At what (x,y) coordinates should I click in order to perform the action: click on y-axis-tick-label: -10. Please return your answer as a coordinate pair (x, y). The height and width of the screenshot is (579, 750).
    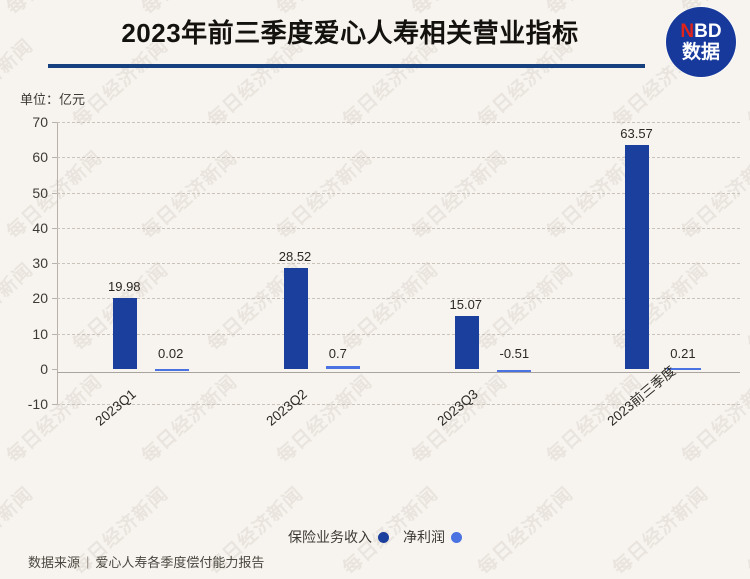
    Looking at the image, I should click on (37, 404).